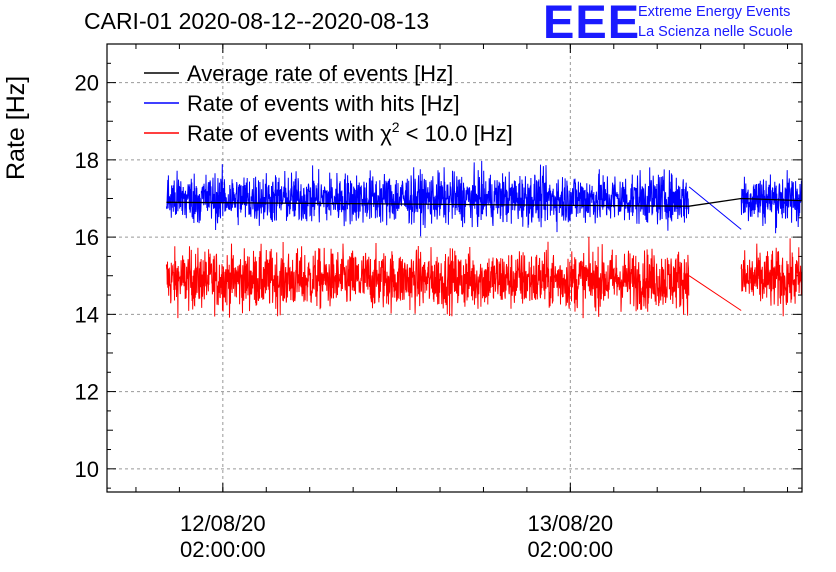 Image resolution: width=836 pixels, height=572 pixels. I want to click on x-tick-label-date: 12/08/20, so click(223, 523).